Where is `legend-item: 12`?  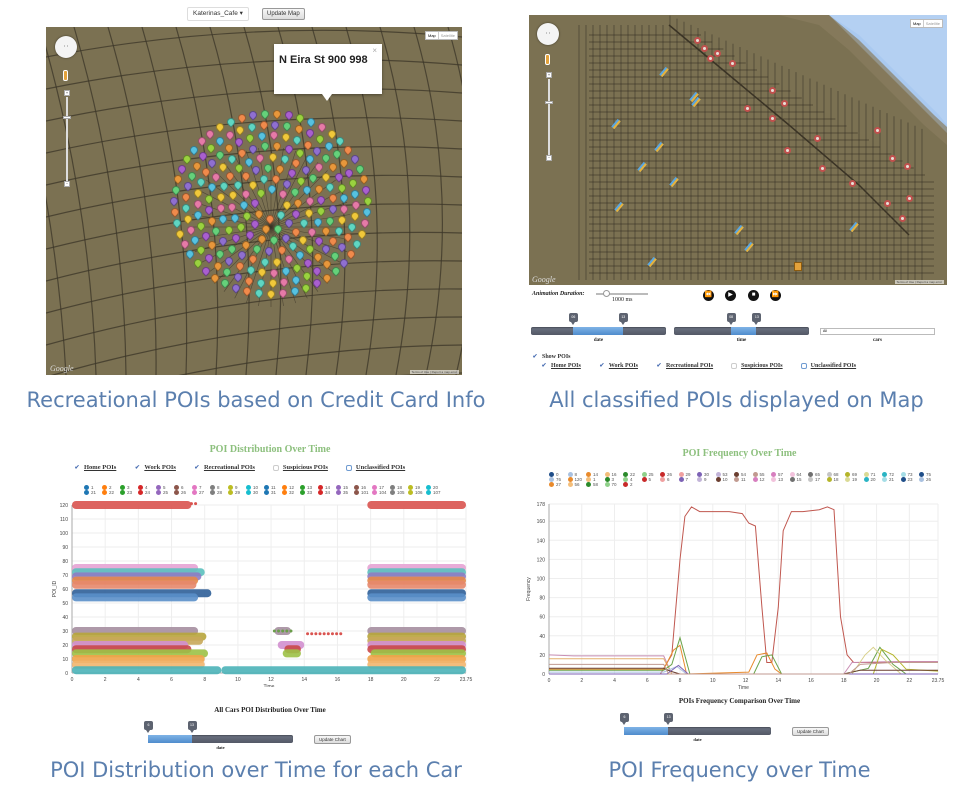
legend-item: 12 is located at coordinates (291, 487).